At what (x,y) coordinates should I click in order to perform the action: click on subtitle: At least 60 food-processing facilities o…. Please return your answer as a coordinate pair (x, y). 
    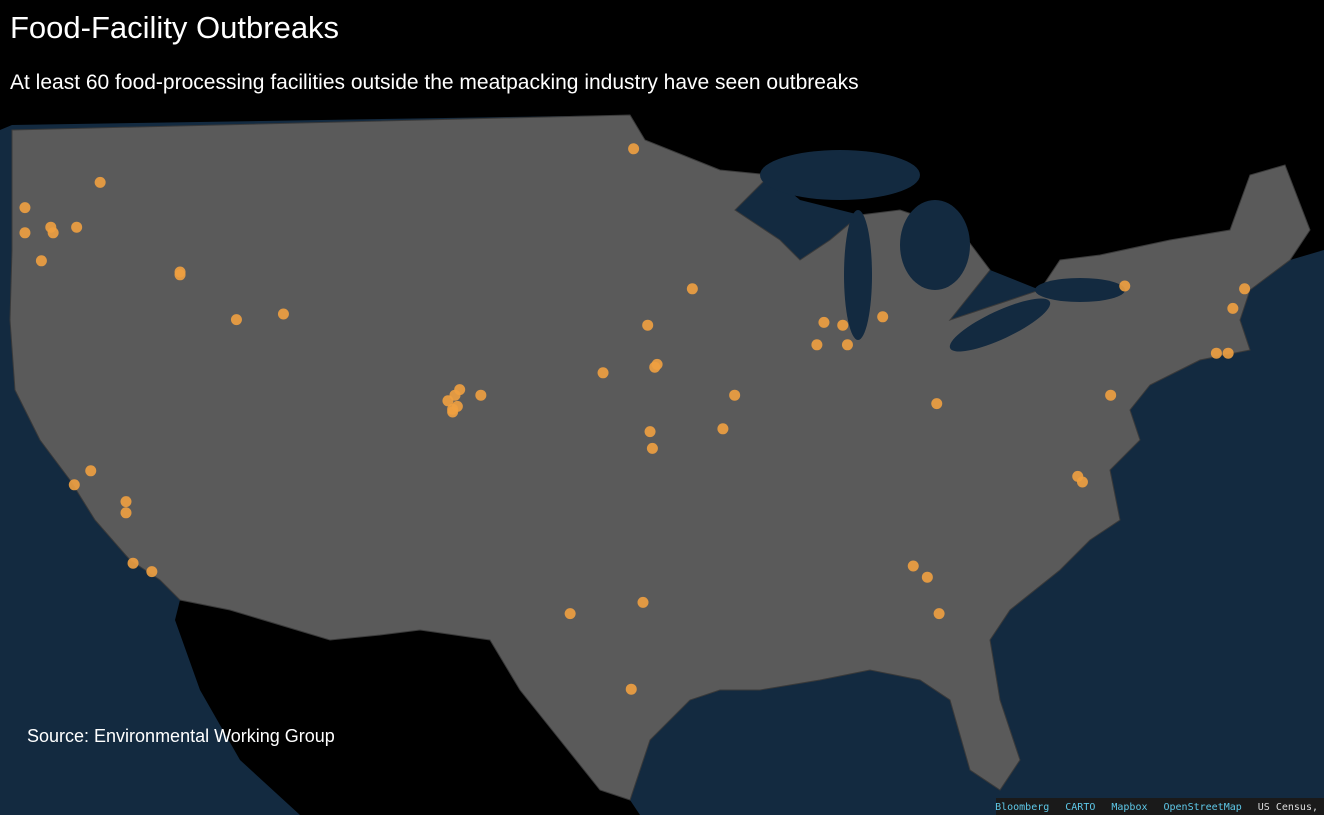
    Looking at the image, I should click on (434, 82).